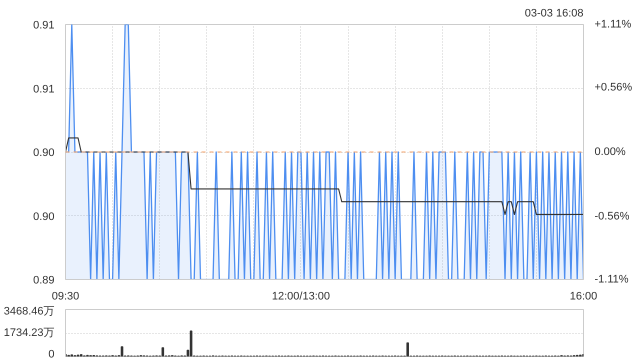 The height and width of the screenshot is (360, 640). I want to click on x-tick-label: 09:30, so click(66, 296).